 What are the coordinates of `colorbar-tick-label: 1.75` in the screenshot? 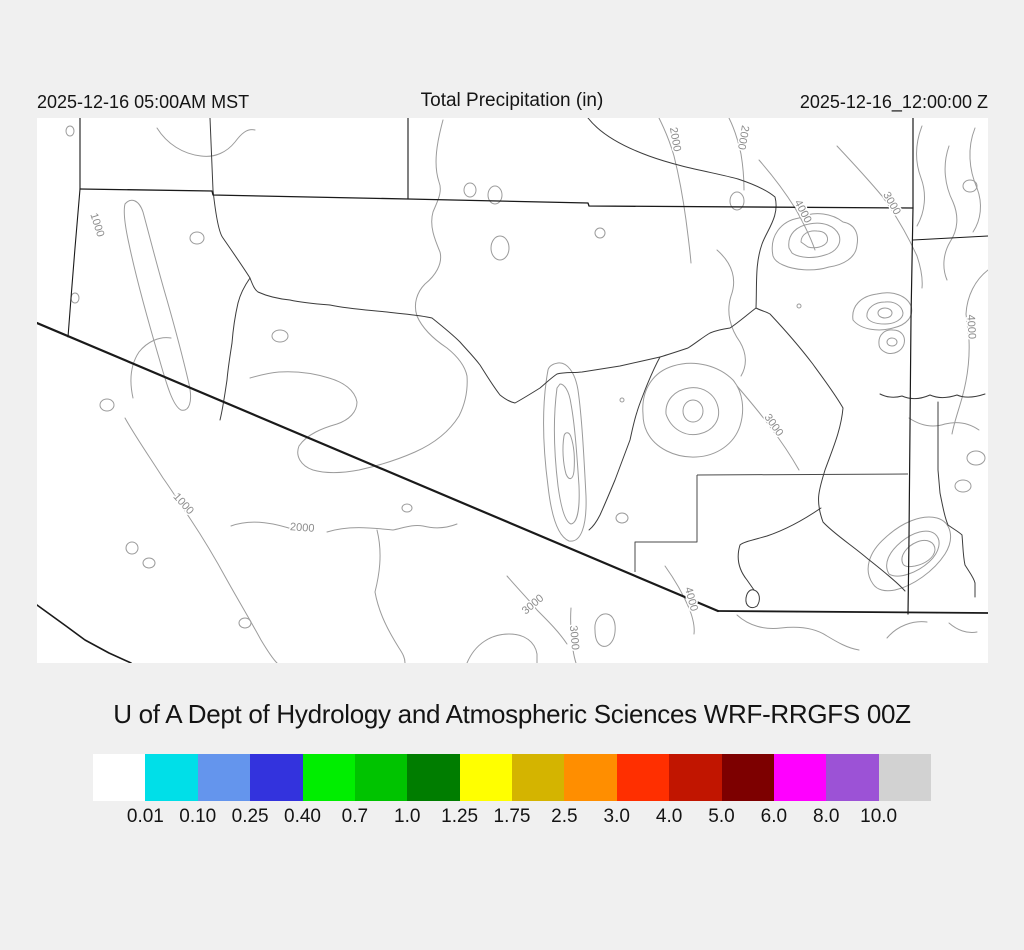 It's located at (512, 816).